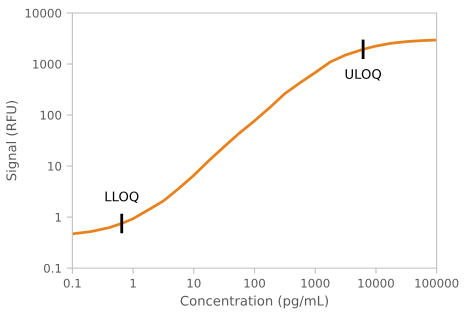 This screenshot has width=467, height=325. What do you see at coordinates (316, 283) in the screenshot?
I see `x-tick-label: 1000` at bounding box center [316, 283].